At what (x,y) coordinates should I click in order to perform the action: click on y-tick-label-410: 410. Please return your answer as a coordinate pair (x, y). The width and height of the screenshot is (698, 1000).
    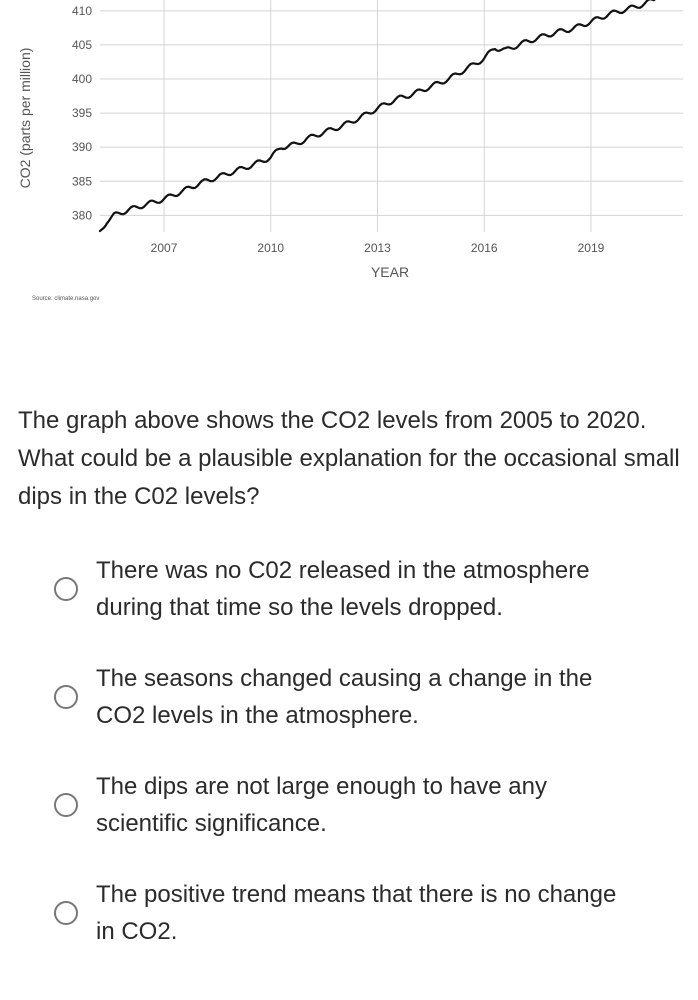
    Looking at the image, I should click on (82, 11).